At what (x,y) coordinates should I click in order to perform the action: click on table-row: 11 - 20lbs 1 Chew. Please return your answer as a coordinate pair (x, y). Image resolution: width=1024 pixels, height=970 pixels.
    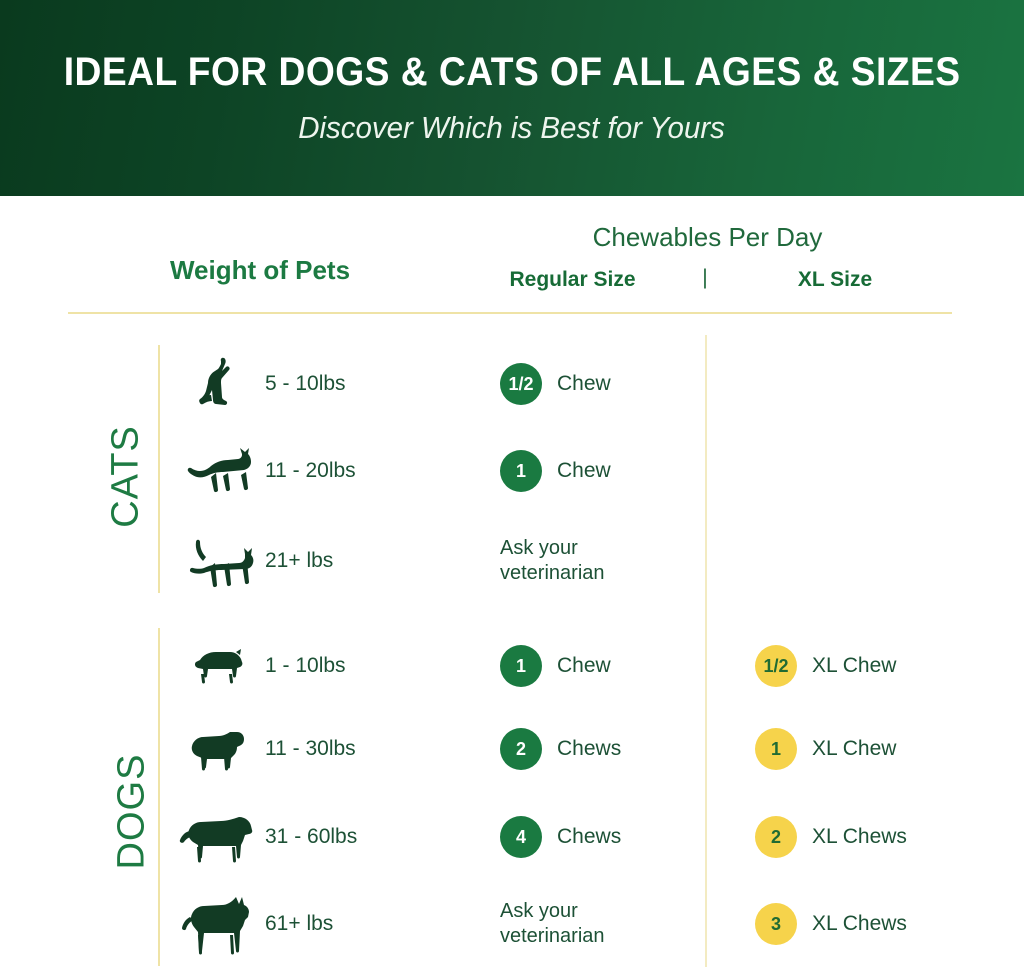
    Looking at the image, I should click on (592, 471).